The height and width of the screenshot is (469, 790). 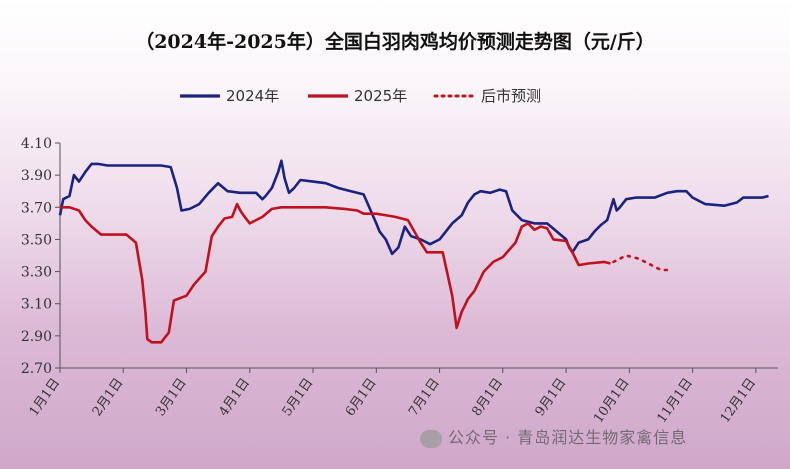 I want to click on legend-label-1: 2024年, so click(x=252, y=96).